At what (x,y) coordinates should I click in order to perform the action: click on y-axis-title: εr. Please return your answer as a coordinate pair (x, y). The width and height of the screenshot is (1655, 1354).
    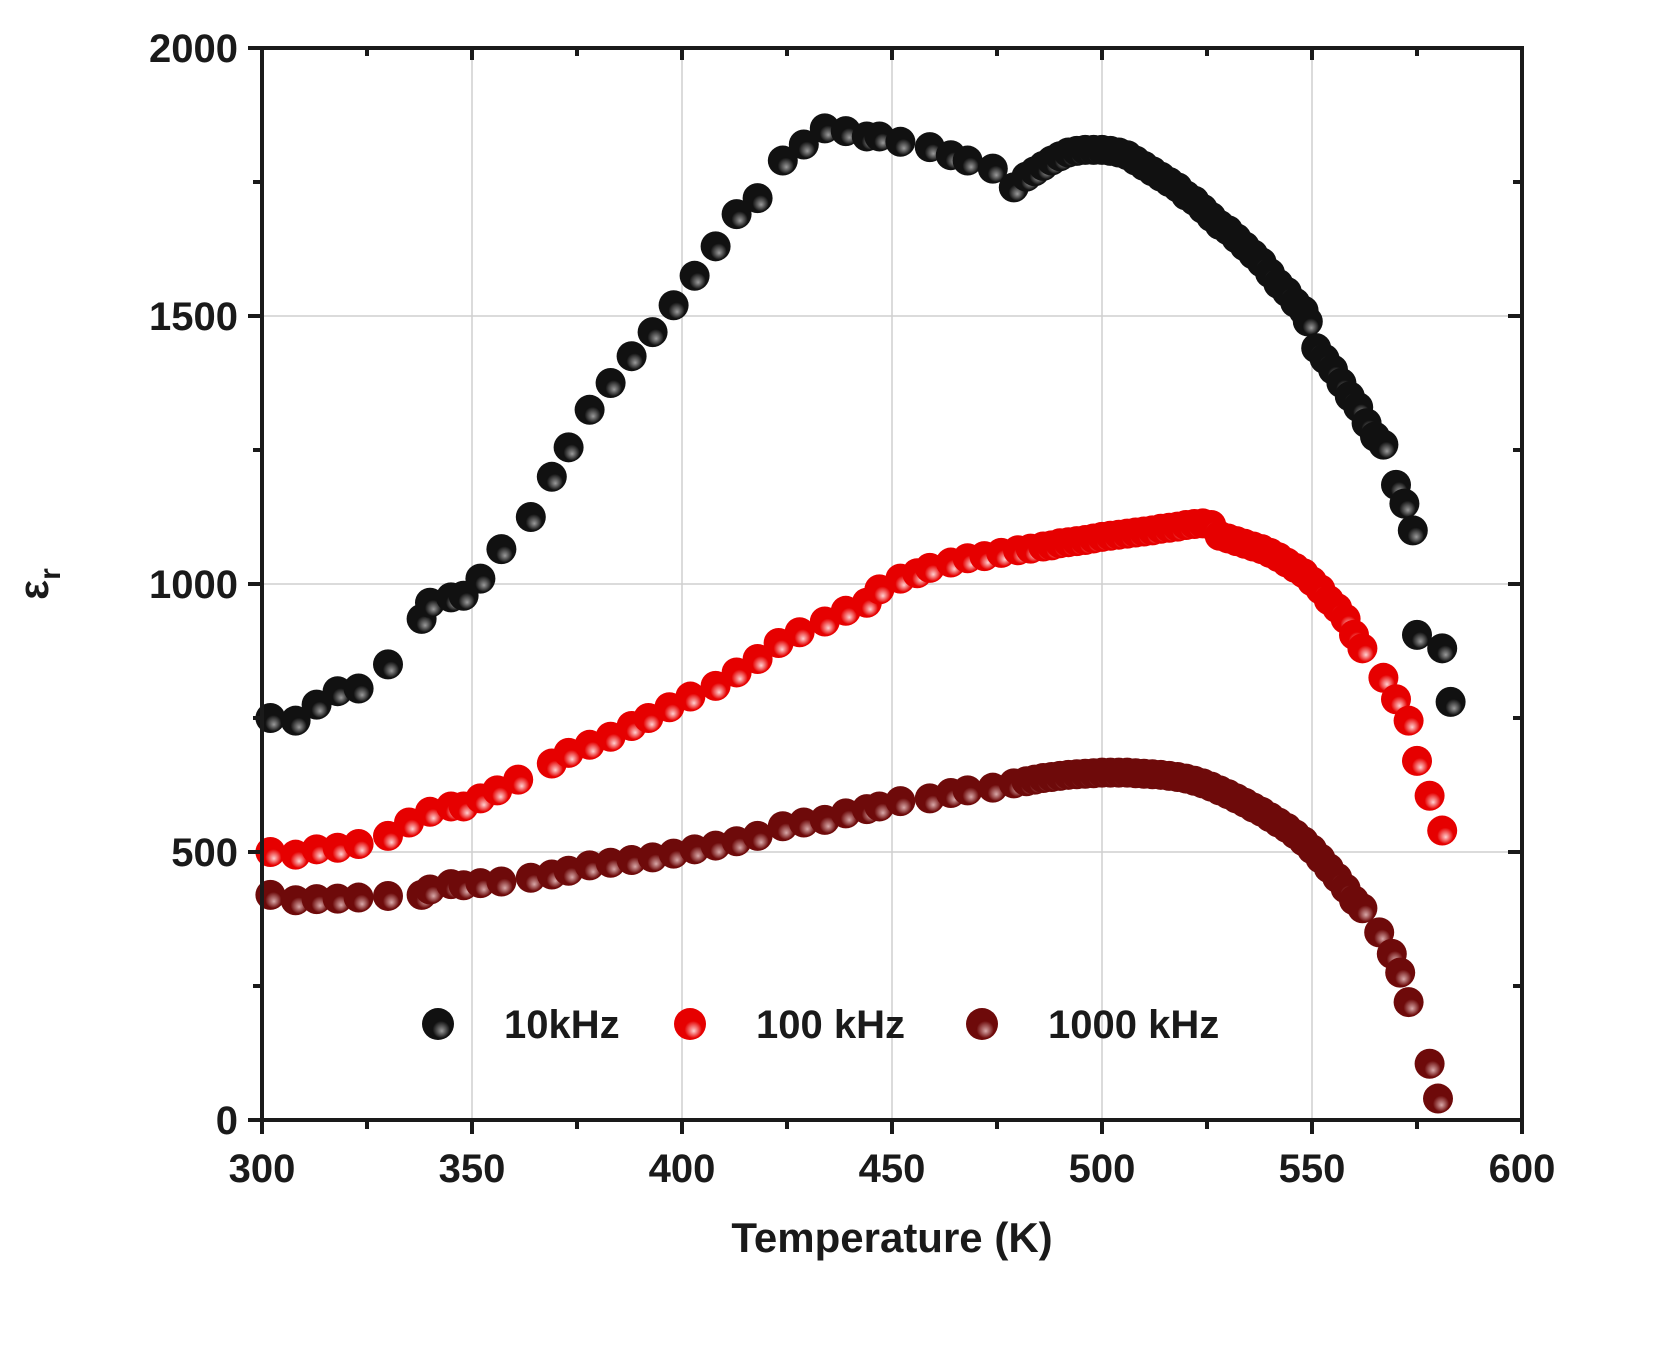
    Looking at the image, I should click on (38, 584).